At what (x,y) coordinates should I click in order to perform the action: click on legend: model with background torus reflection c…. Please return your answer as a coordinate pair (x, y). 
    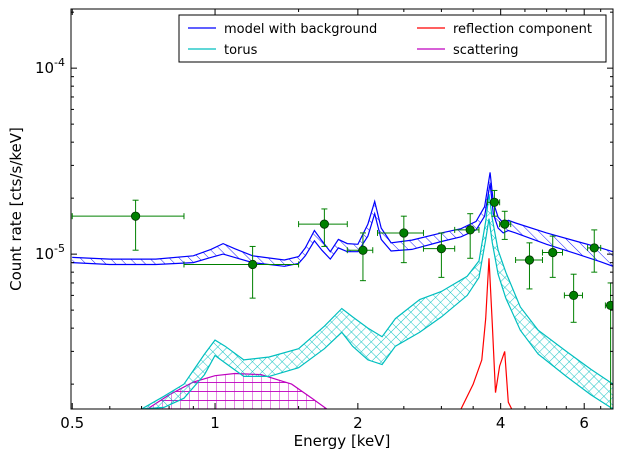
    Looking at the image, I should click on (392, 38).